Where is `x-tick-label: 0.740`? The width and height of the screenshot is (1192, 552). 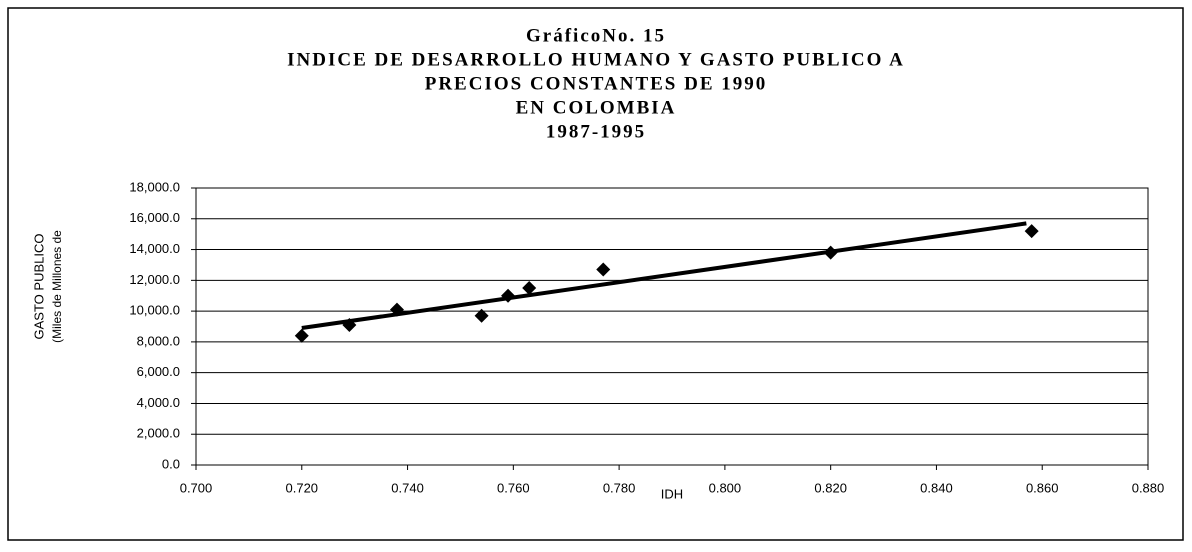
x-tick-label: 0.740 is located at coordinates (407, 487).